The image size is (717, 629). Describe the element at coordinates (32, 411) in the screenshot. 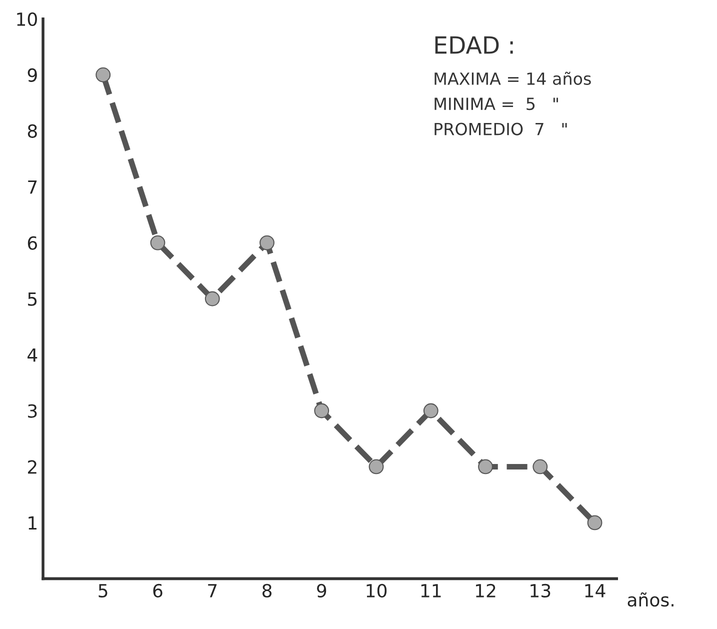

I see `y-tick-label: 3` at that location.